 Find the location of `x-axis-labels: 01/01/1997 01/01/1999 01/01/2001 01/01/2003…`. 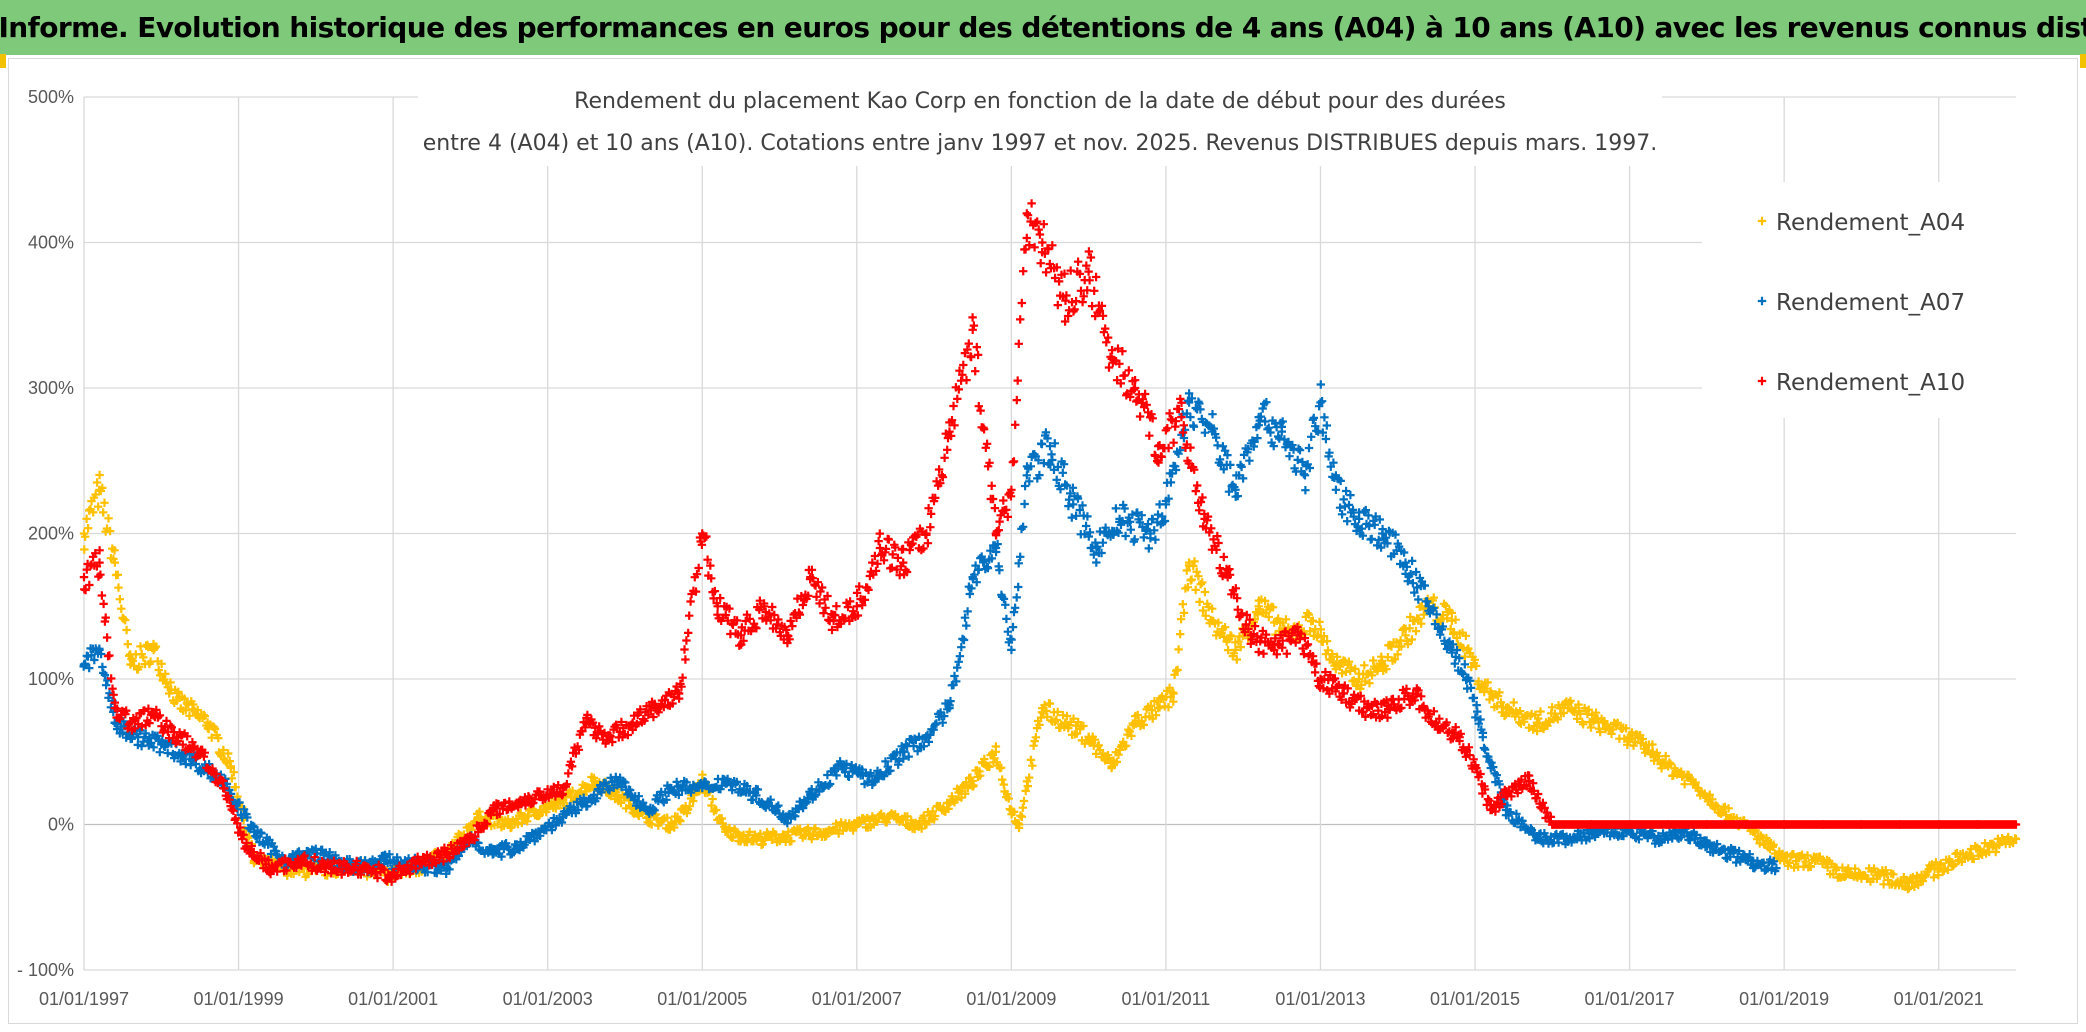

x-axis-labels: 01/01/1997 01/01/1999 01/01/2001 01/01/2003… is located at coordinates (1011, 999).